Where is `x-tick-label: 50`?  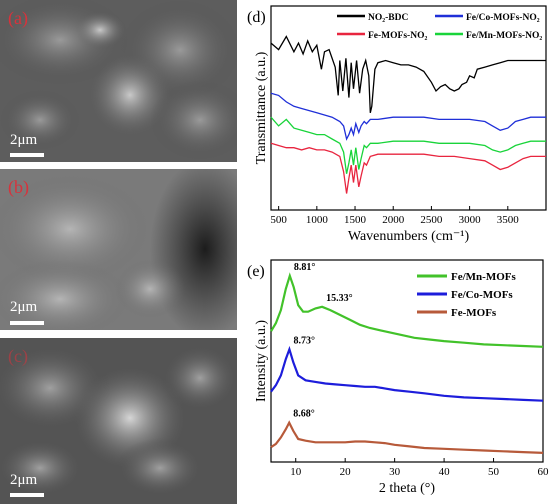
x-tick-label: 50 is located at coordinates (494, 472).